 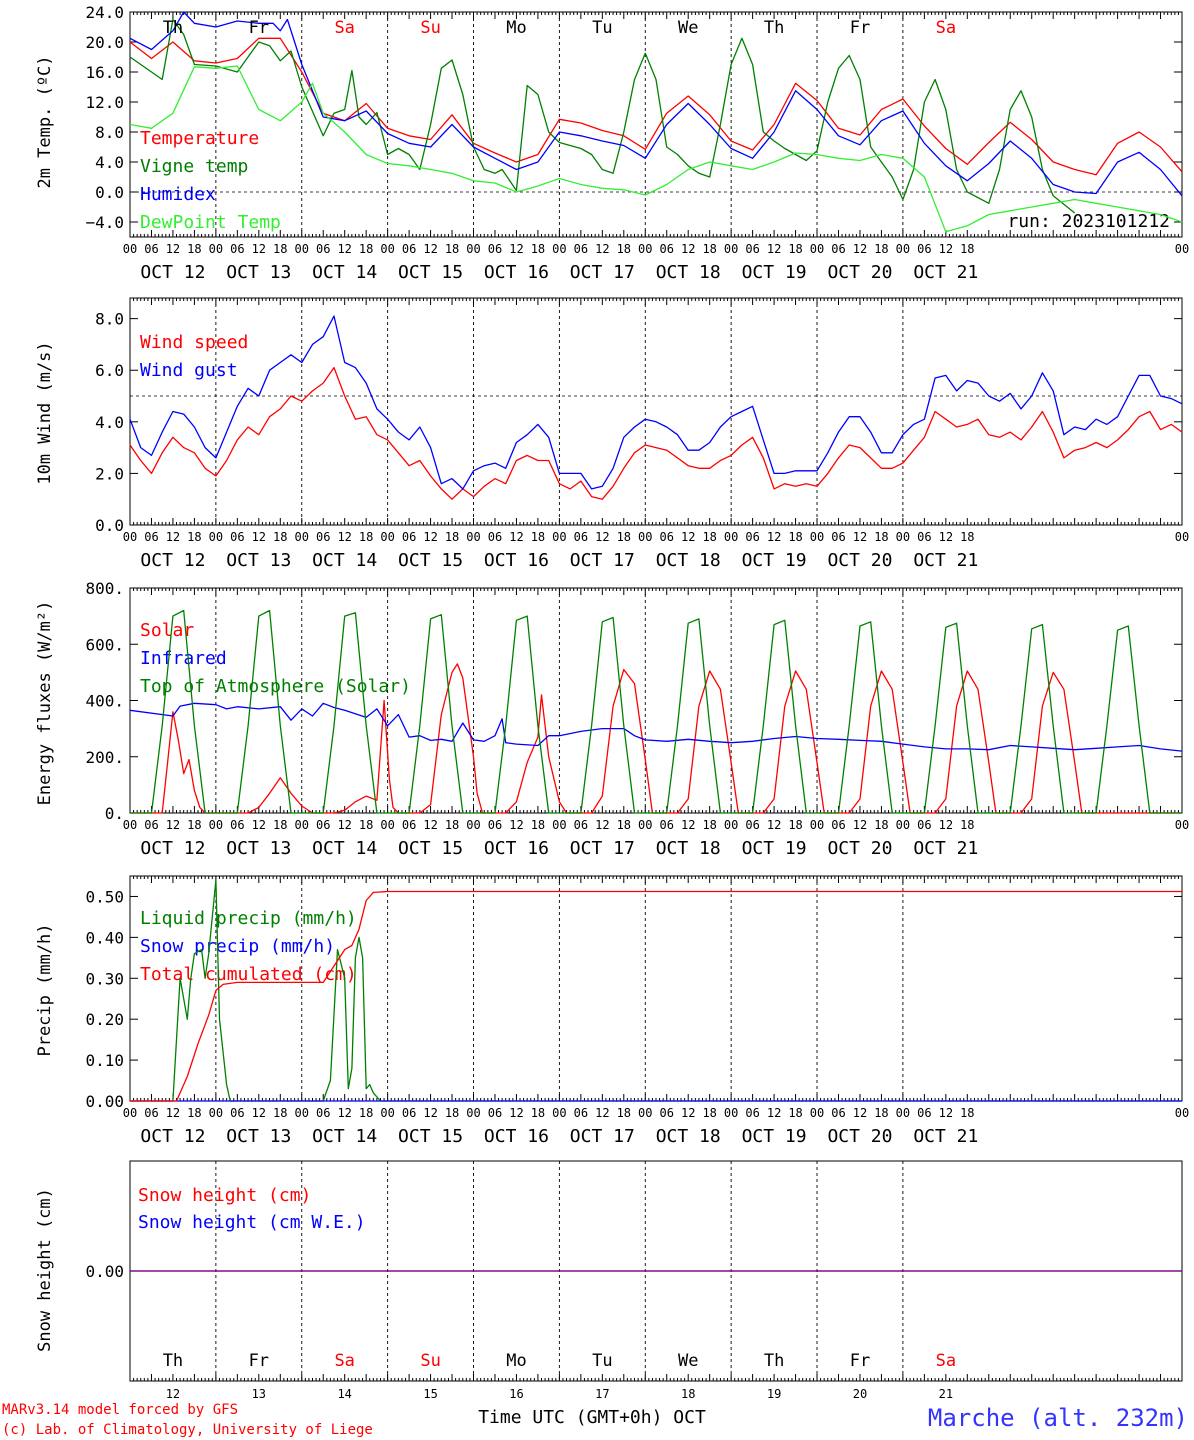 I want to click on day-name-bottom: Sa, so click(x=946, y=1361).